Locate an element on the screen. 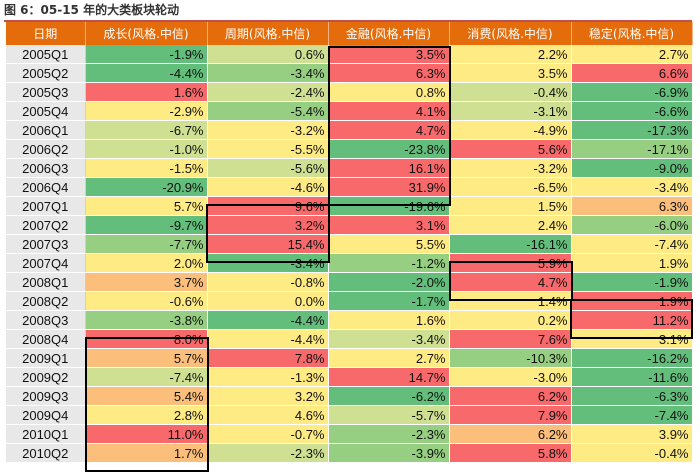 This screenshot has width=700, height=472. consumer-value-cell: 5.9% is located at coordinates (510, 263).